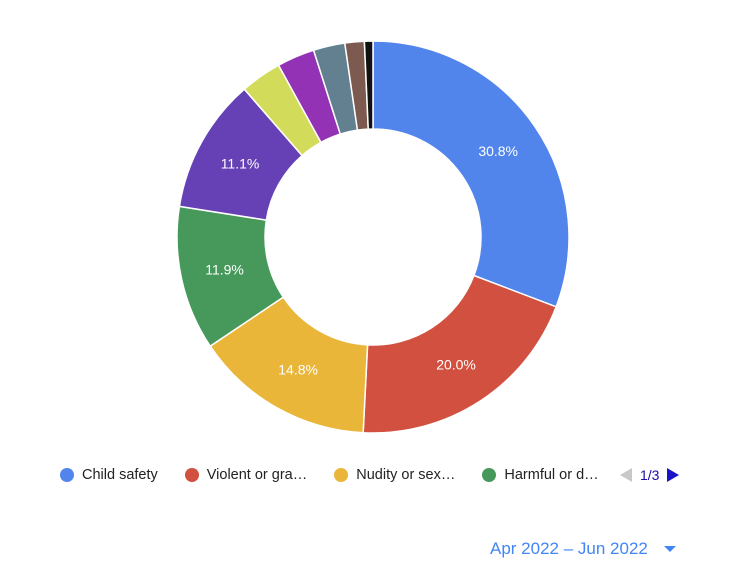 The image size is (755, 569). I want to click on slice-label-1: 20.0%, so click(456, 364).